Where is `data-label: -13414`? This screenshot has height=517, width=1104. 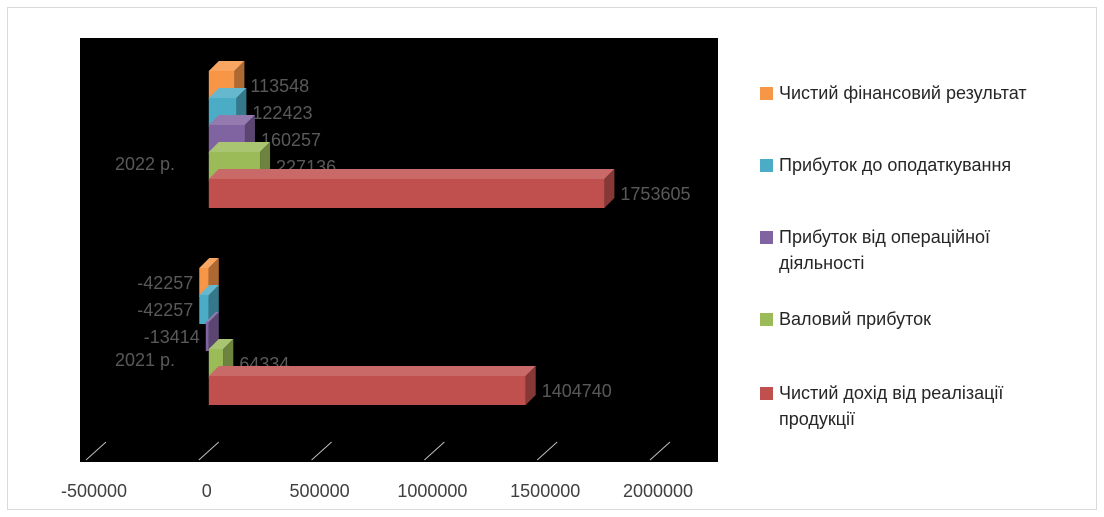 data-label: -13414 is located at coordinates (172, 337).